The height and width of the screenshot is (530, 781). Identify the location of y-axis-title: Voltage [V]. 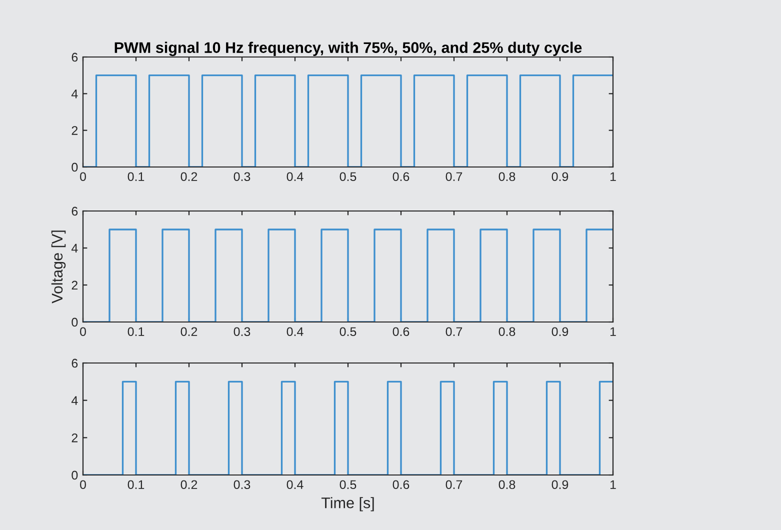
(58, 267).